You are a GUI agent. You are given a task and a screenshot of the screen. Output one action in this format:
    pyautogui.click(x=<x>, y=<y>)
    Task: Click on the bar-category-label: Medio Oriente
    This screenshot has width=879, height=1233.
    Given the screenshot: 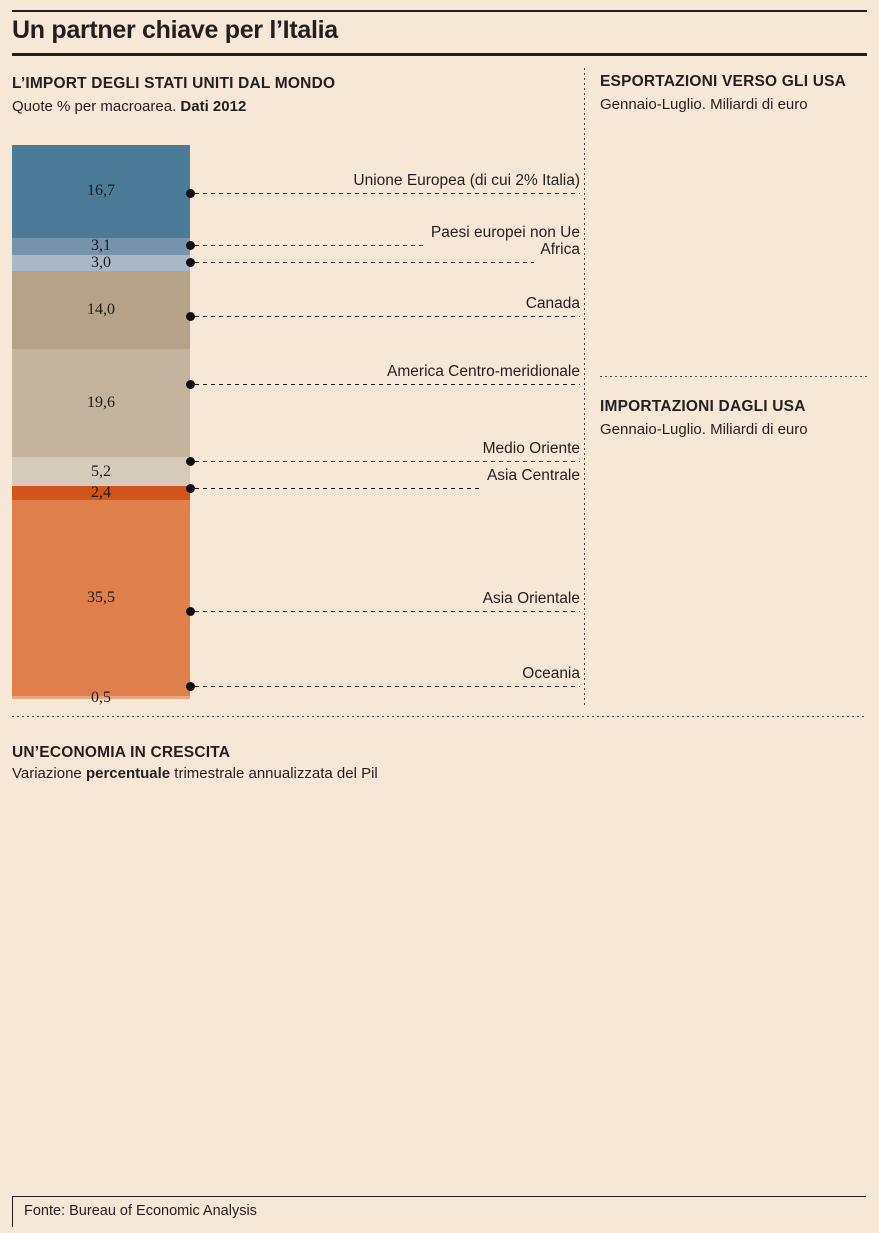 What is the action you would take?
    pyautogui.click(x=531, y=448)
    